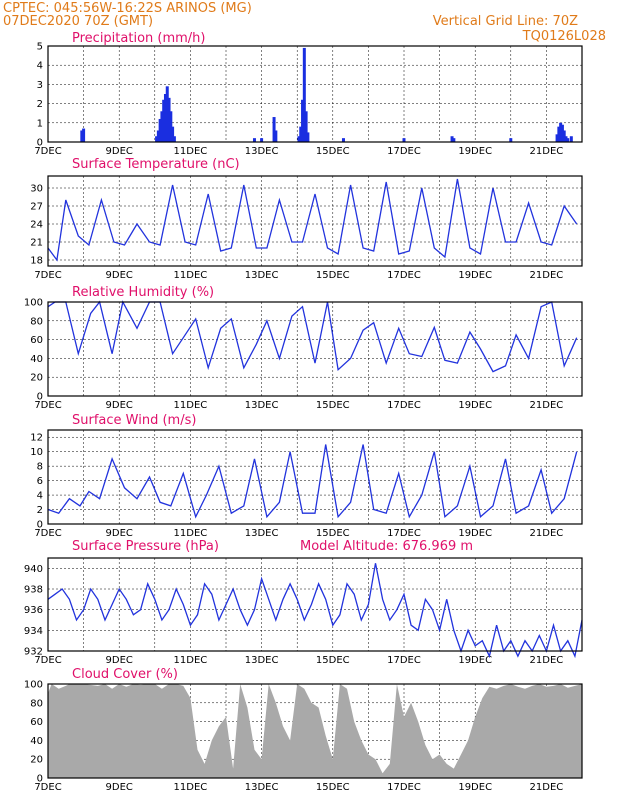 The image size is (618, 800). What do you see at coordinates (40, 467) in the screenshot?
I see `y-tick-label: 8` at bounding box center [40, 467].